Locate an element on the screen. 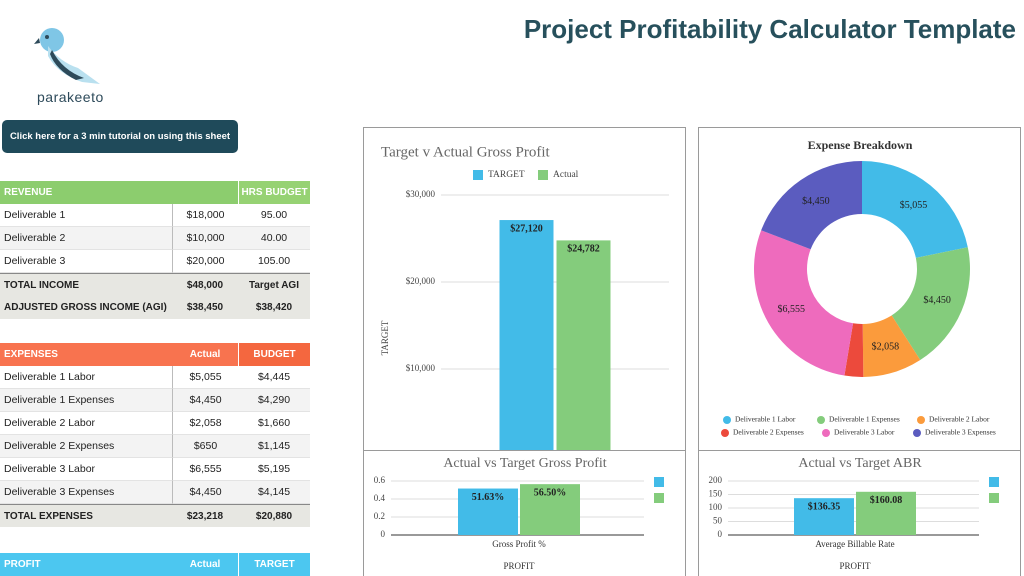 The height and width of the screenshot is (576, 1024). table-cell: $4,450 is located at coordinates (205, 492).